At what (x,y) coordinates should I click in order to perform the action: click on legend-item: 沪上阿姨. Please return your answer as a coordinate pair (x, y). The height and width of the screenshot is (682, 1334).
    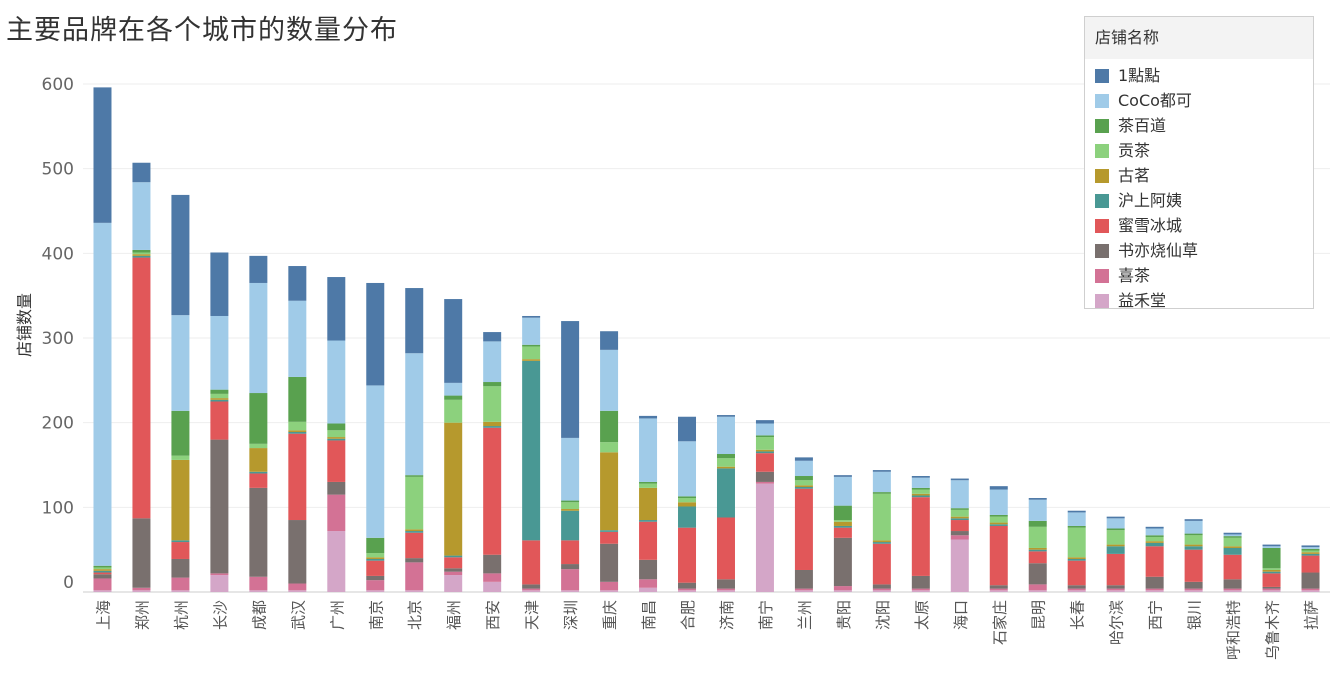
    Looking at the image, I should click on (1199, 200).